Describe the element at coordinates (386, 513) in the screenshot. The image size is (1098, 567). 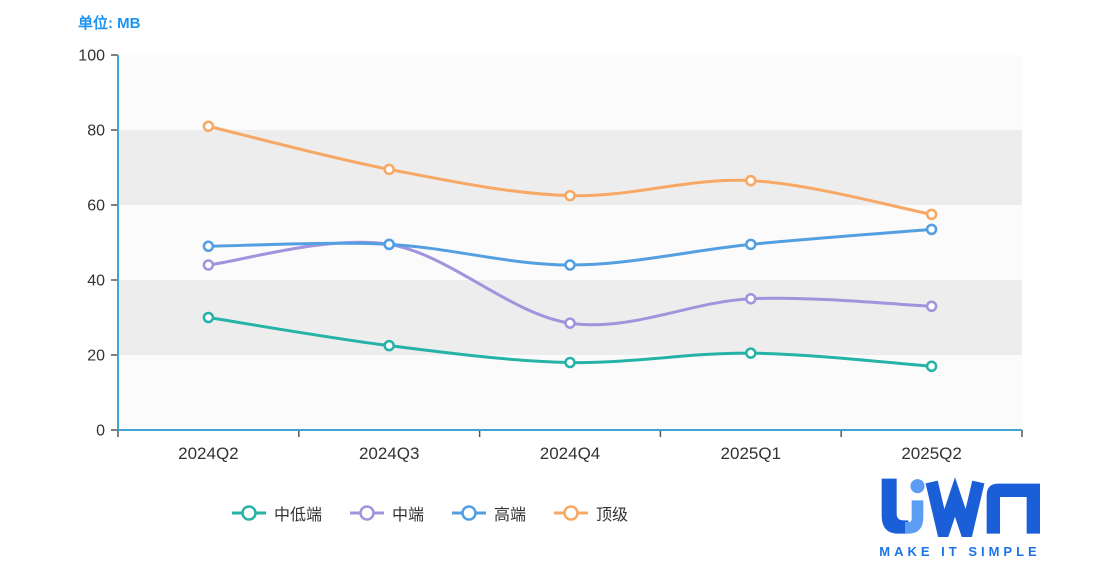
I see `legend-item-中端: 中端` at that location.